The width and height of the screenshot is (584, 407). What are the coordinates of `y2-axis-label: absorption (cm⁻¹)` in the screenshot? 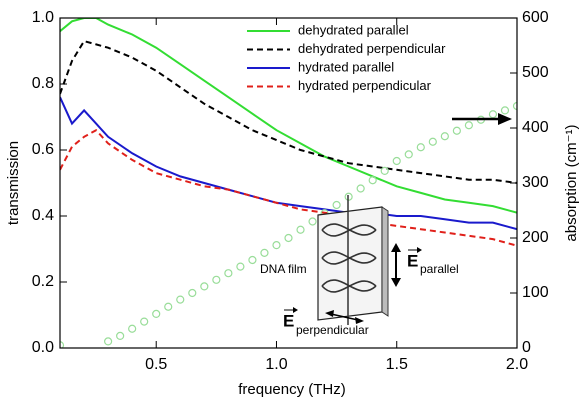 It's located at (571, 182).